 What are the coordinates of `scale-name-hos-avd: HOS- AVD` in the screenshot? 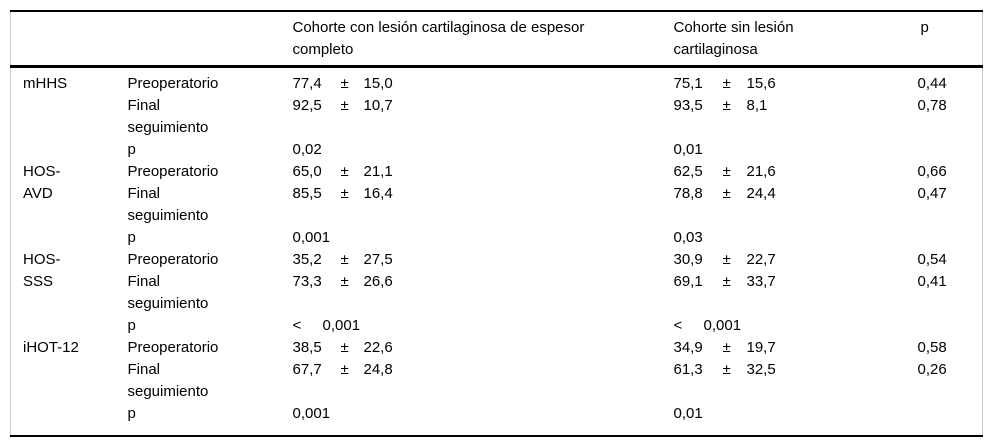 It's located at (42, 182).